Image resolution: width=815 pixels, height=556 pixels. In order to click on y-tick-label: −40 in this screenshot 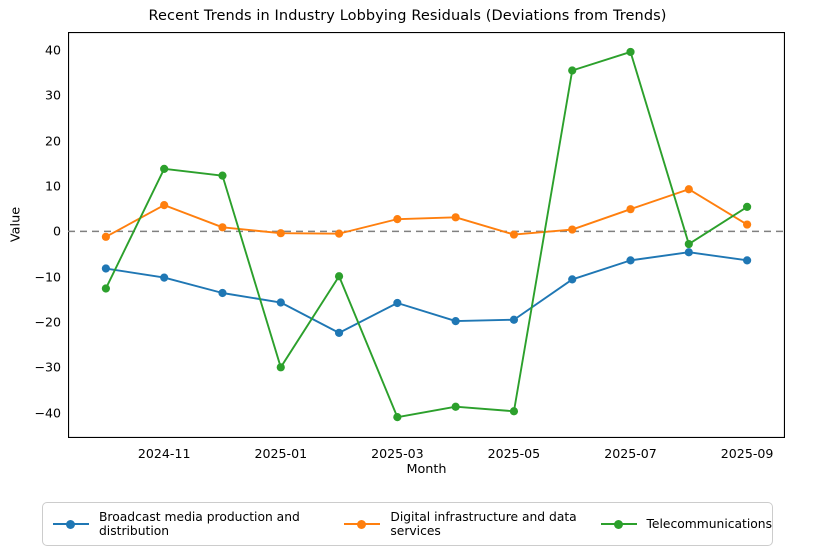, I will do `click(47, 413)`.